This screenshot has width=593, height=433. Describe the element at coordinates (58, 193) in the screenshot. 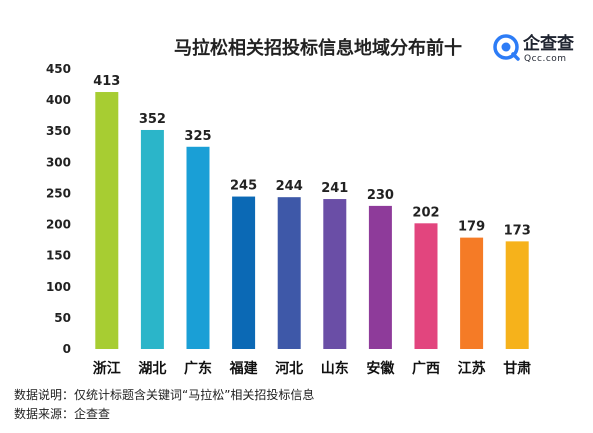

I see `y-tick-label: 250` at that location.